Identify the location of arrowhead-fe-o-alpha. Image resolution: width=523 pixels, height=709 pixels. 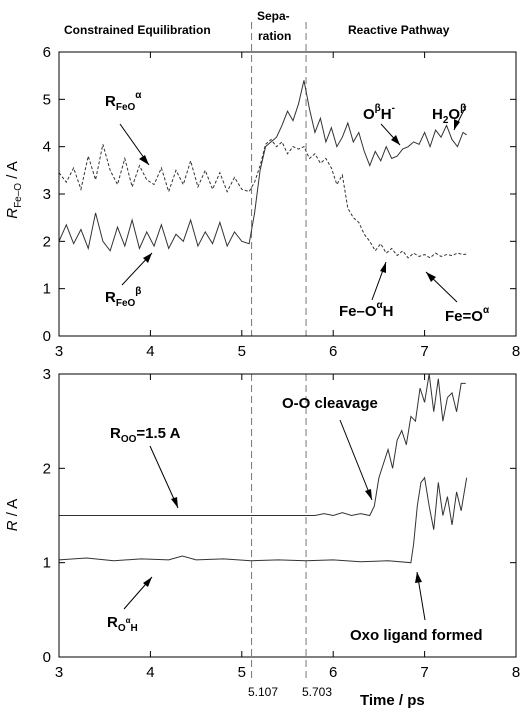
(431, 277).